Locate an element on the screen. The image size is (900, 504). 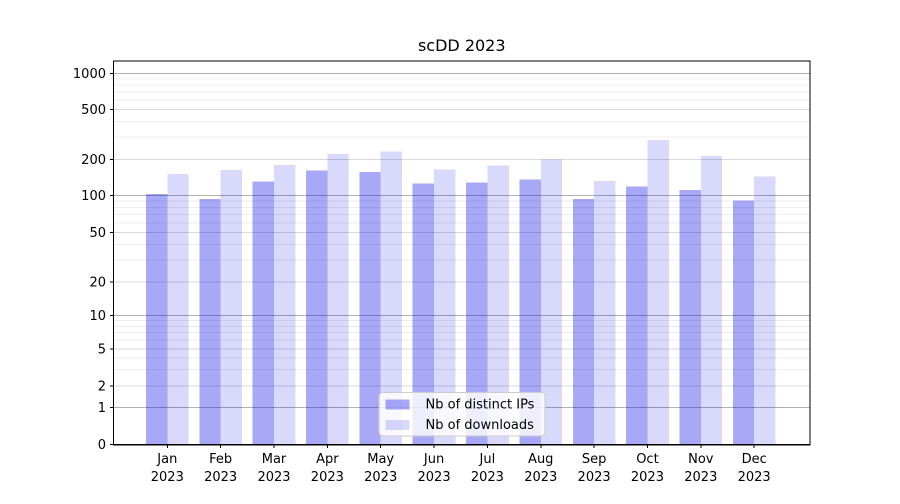
legend: Nb of distinct IPs Nb of downloads is located at coordinates (462, 414).